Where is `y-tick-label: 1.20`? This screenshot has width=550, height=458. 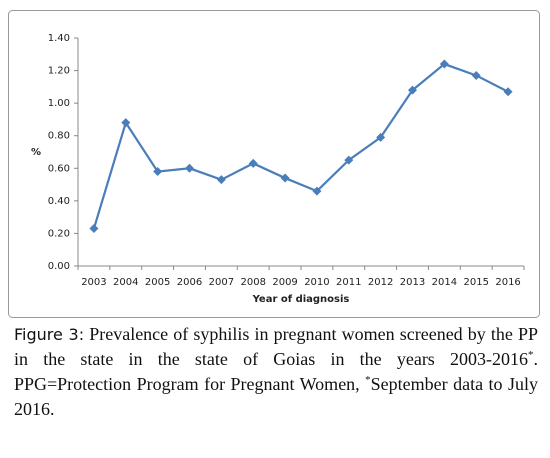
y-tick-label: 1.20 is located at coordinates (59, 71).